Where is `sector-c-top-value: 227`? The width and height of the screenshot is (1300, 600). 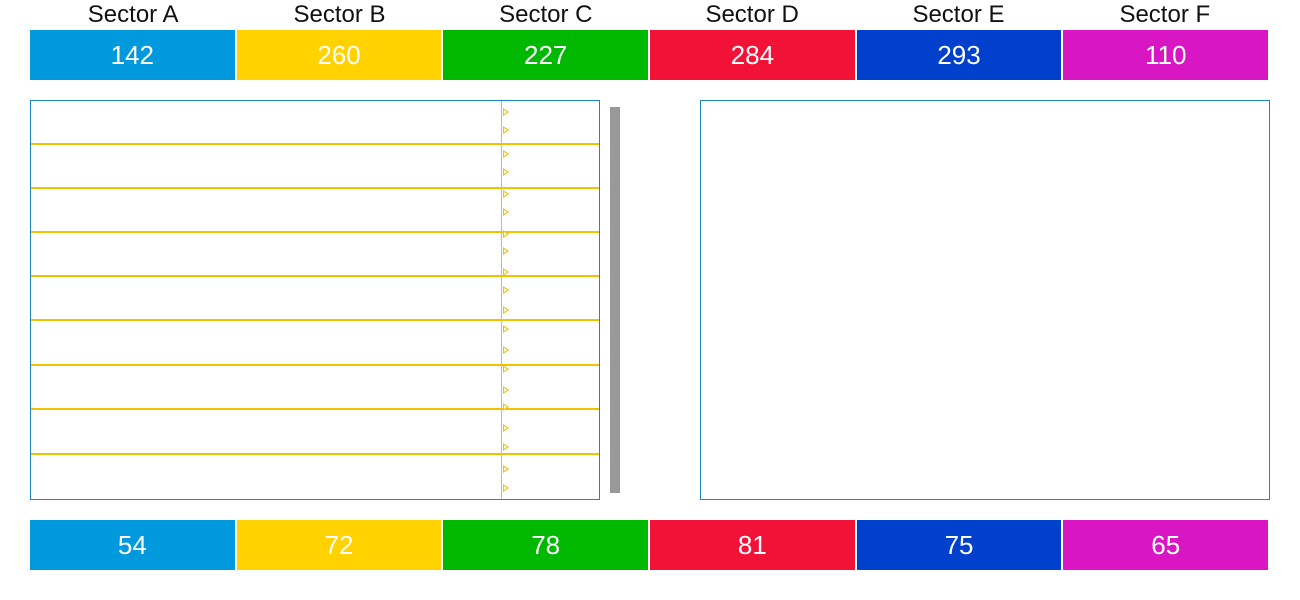 sector-c-top-value: 227 is located at coordinates (546, 55).